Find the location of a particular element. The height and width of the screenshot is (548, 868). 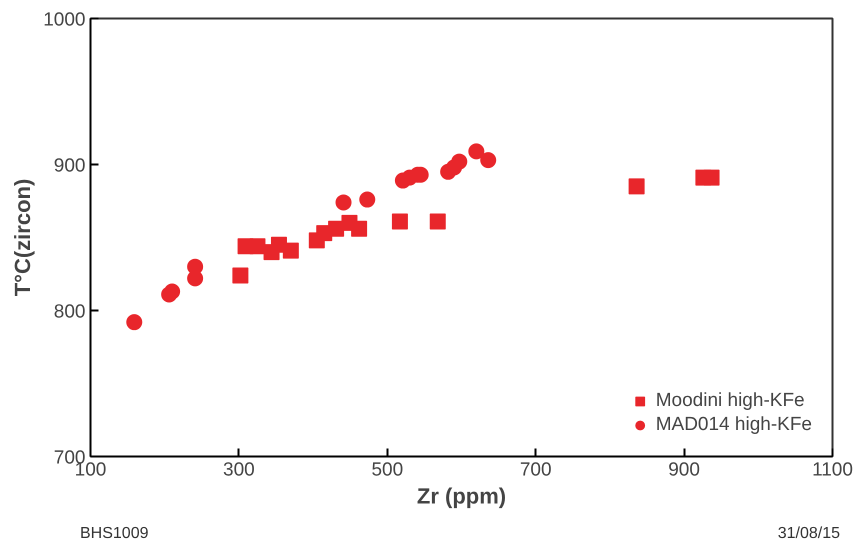

y-tick-label: 800 is located at coordinates (70, 312).